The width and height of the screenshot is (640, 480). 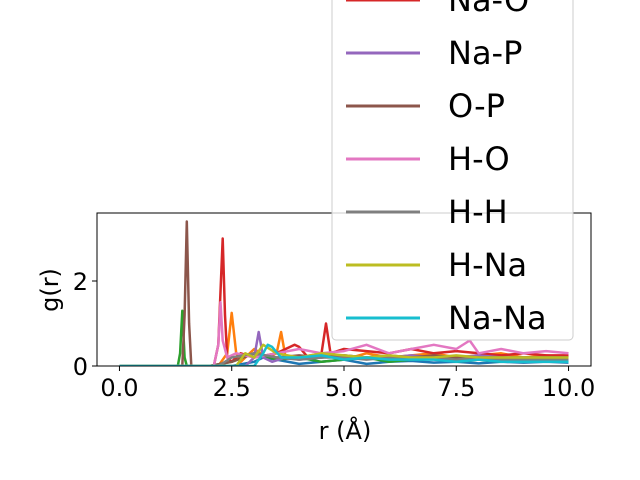 What do you see at coordinates (476, 106) in the screenshot?
I see `legend-label-o-p: O-P` at bounding box center [476, 106].